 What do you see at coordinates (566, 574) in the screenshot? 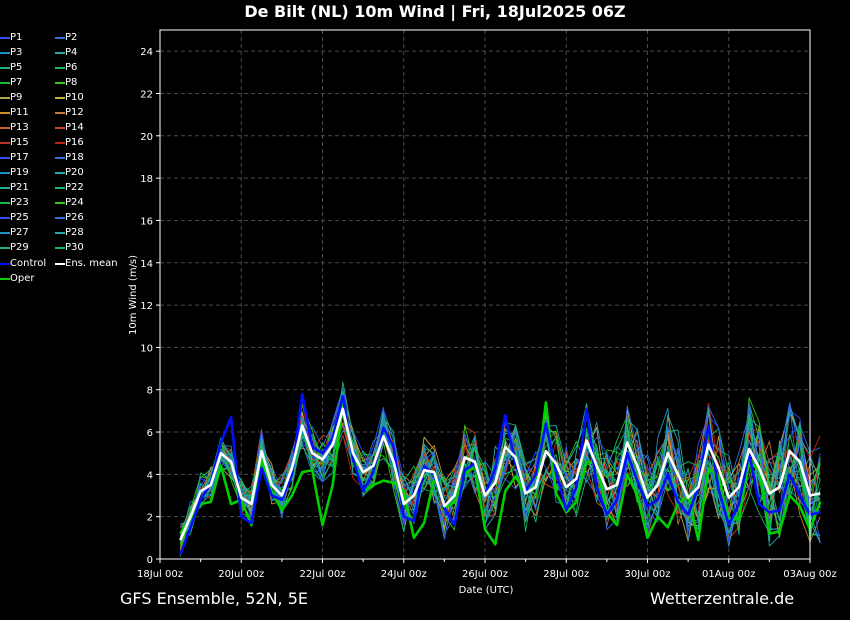
I see `x-tick-label: 28Jul 00z` at bounding box center [566, 574].